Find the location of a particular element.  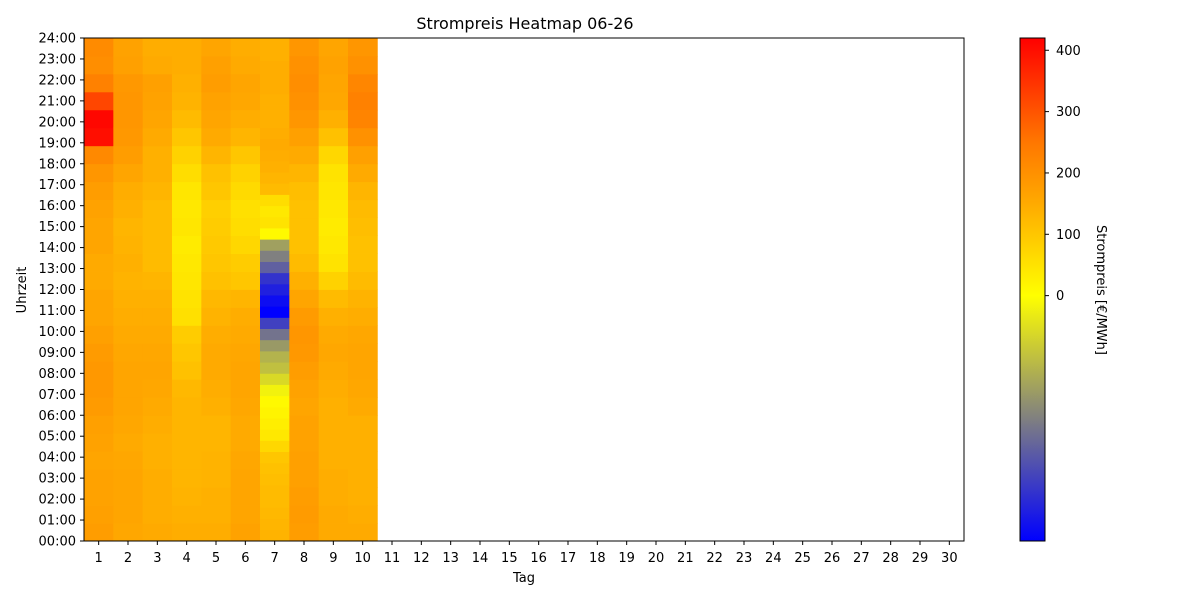

y-tick-label: 04:00 is located at coordinates (57, 458).